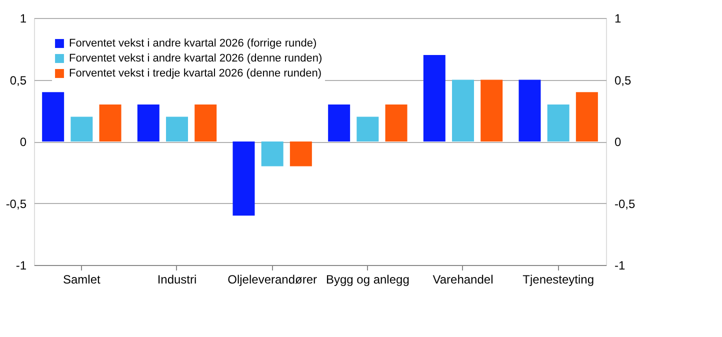  What do you see at coordinates (81, 279) in the screenshot?
I see `x-tick-label: Samlet` at bounding box center [81, 279].